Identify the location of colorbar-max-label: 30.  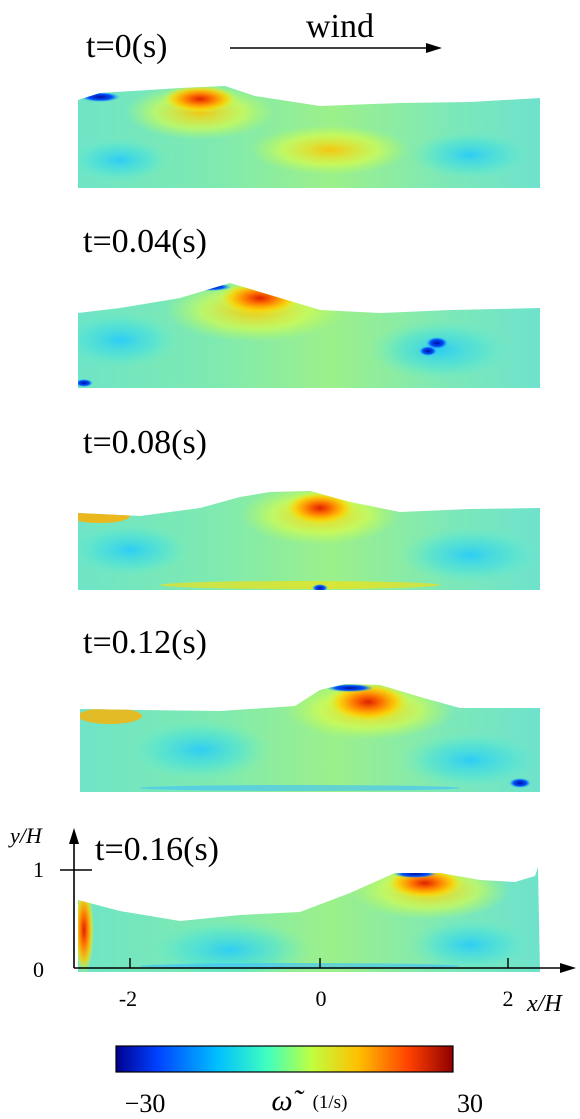
(470, 1103).